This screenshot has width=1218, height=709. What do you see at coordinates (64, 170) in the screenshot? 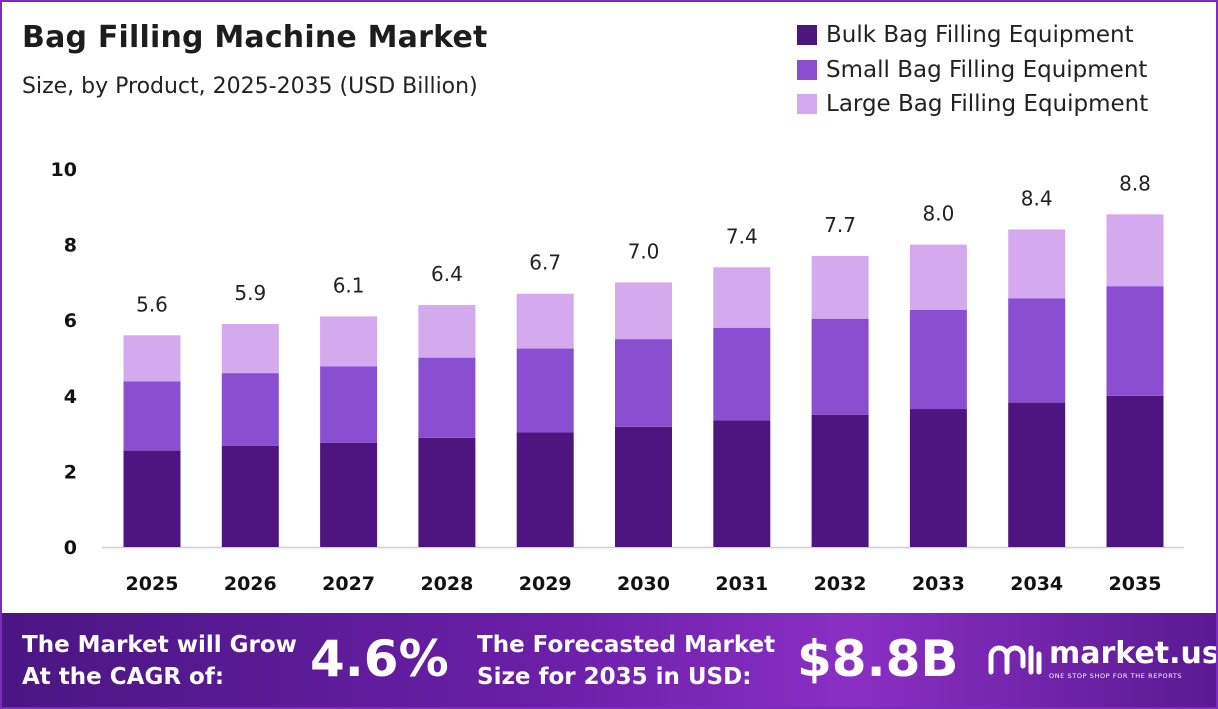
I see `y-tick-label: 10` at bounding box center [64, 170].